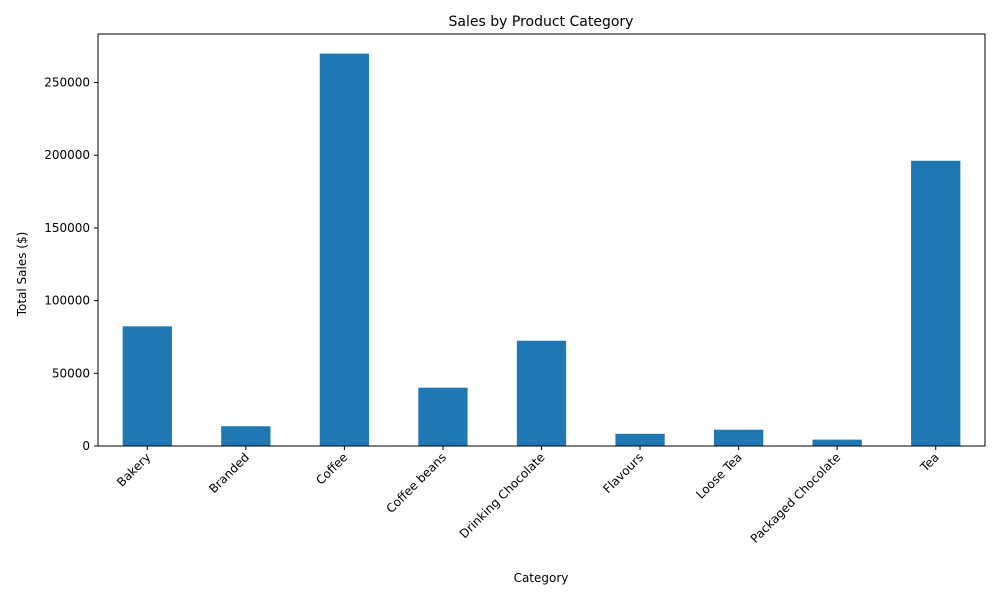  Describe the element at coordinates (416, 483) in the screenshot. I see `x-tick-label: Coffee beans` at that location.